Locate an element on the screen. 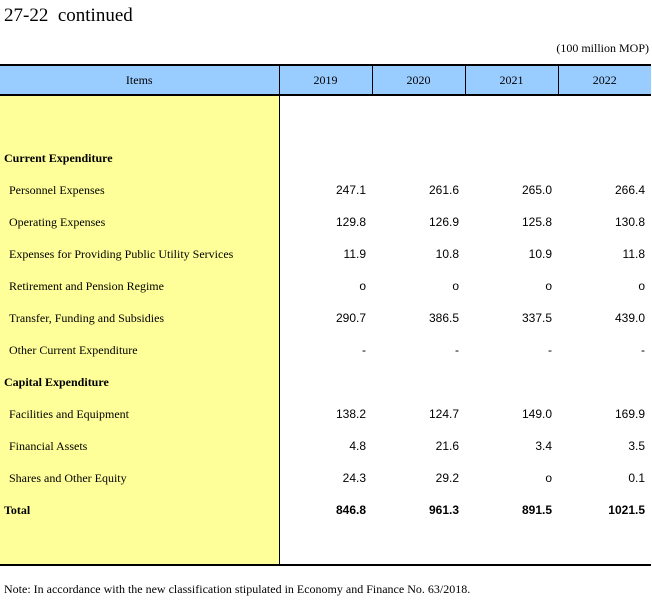 This screenshot has width=652, height=606. row-label: Transfer, Funding and Subsidies is located at coordinates (140, 318).